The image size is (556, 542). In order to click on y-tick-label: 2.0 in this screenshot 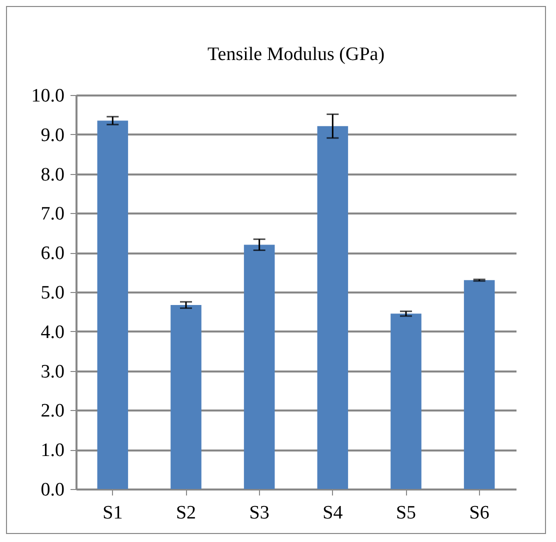, I will do `click(52, 411)`.